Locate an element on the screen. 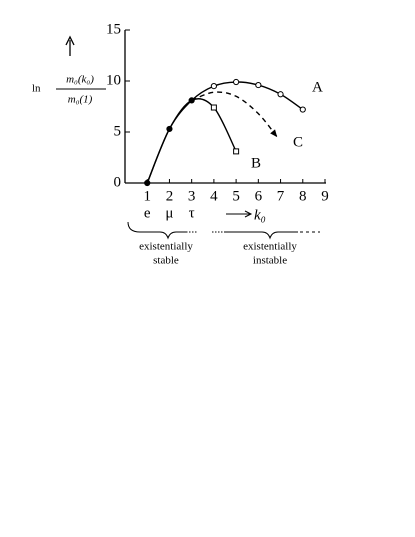 The image size is (415, 537). group-label: instable is located at coordinates (270, 261).